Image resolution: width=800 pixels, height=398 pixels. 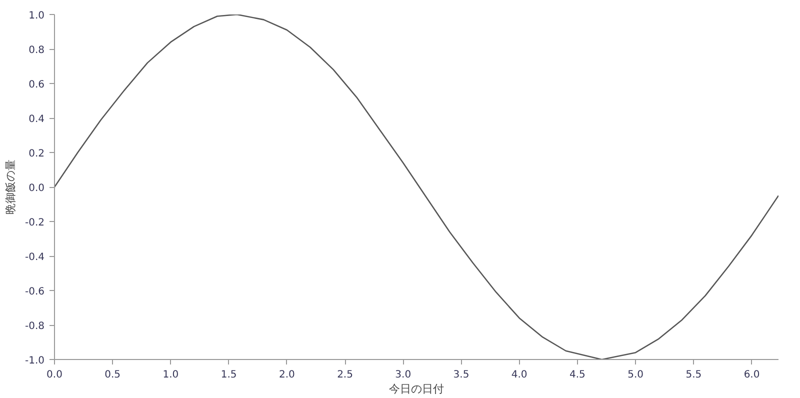 I want to click on x-tick-label: 0.0, so click(x=54, y=375).